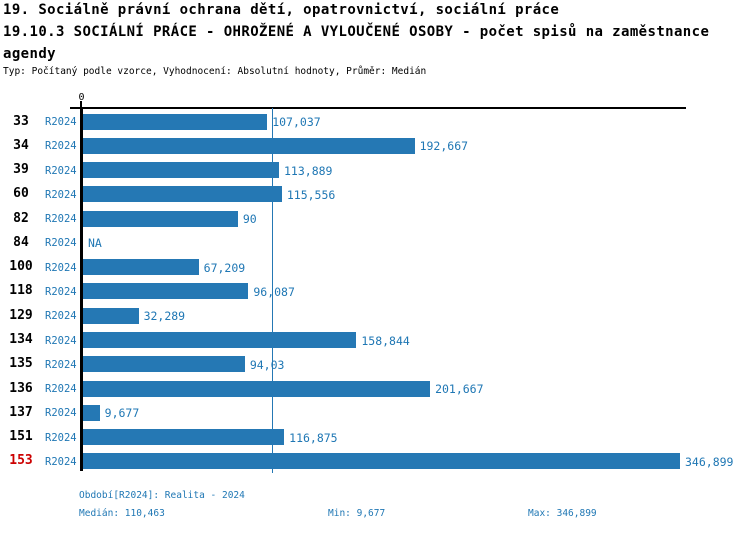 The height and width of the screenshot is (534, 750). Describe the element at coordinates (21, 267) in the screenshot. I see `row-category-label: 100` at that location.